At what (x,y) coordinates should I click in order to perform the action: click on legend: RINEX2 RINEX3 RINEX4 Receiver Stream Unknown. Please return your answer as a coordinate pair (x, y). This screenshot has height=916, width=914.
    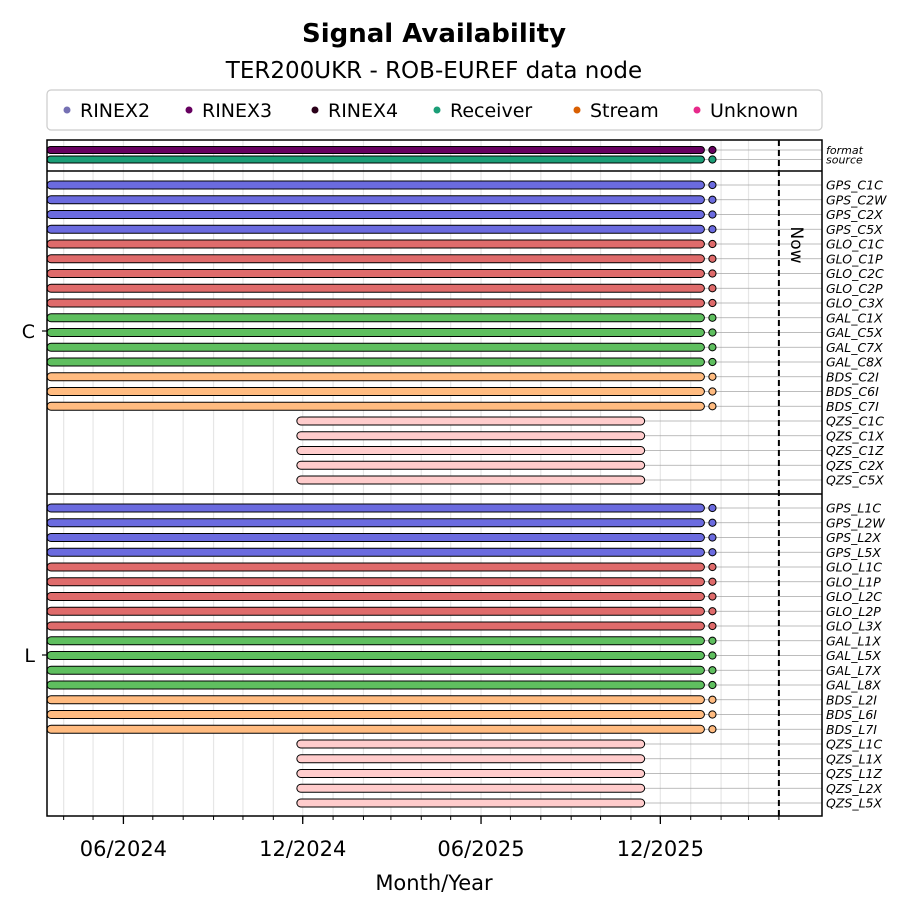
    Looking at the image, I should click on (434, 110).